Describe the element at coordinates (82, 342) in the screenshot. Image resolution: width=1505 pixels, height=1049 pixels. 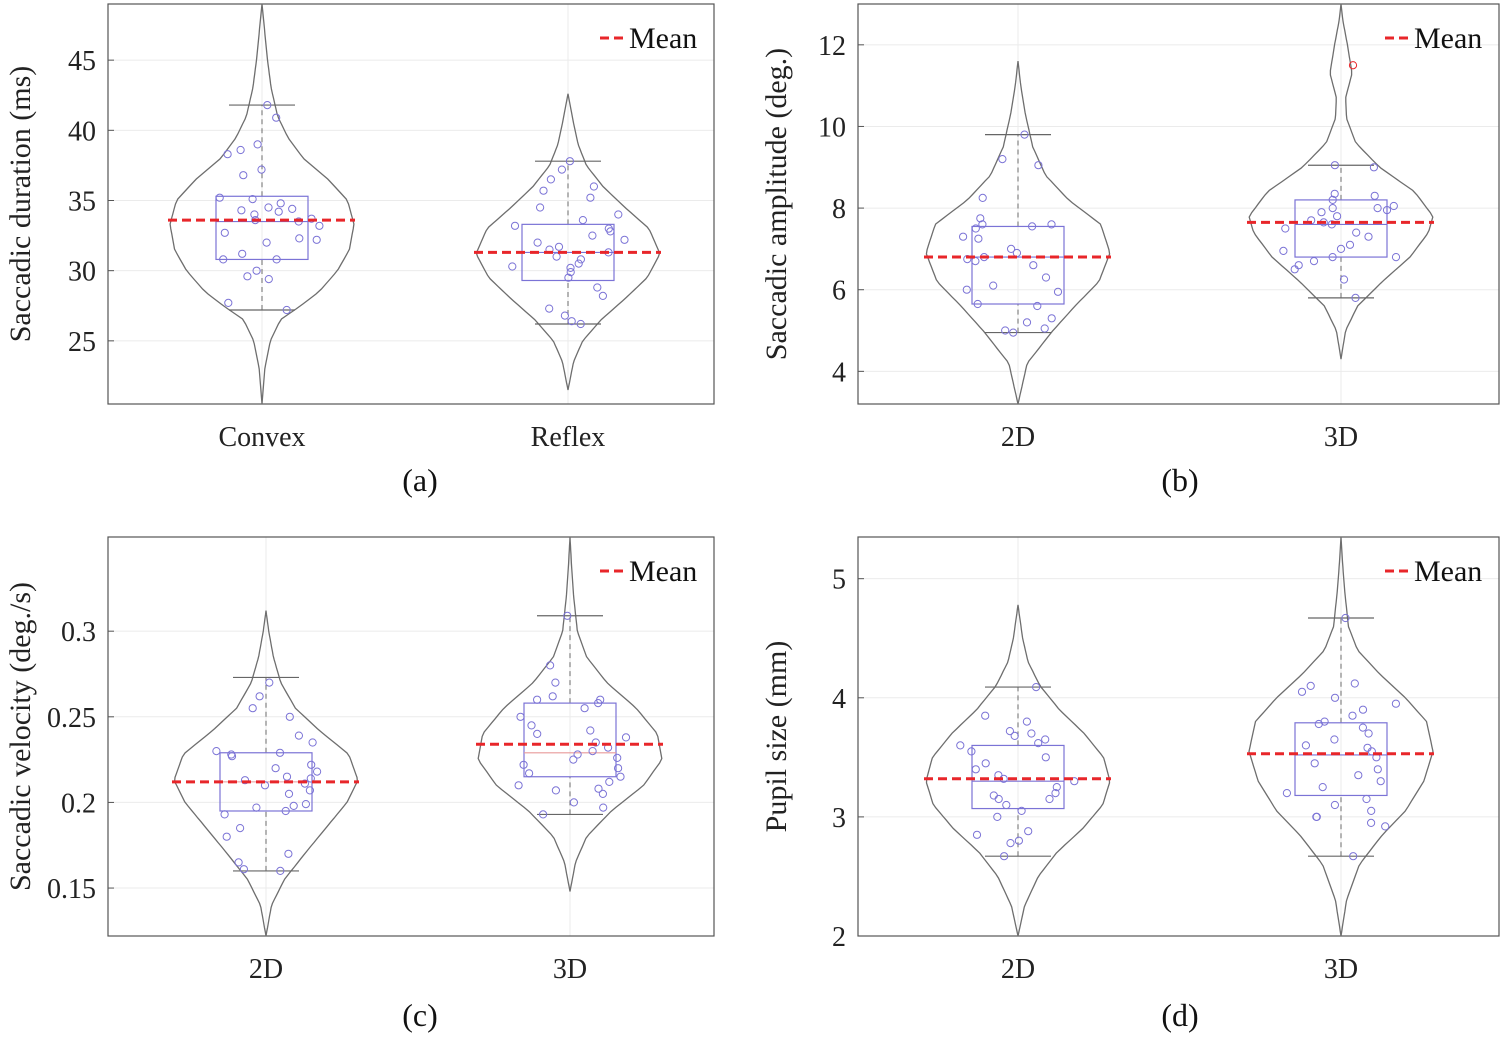
I see `y-tick-label: 25` at that location.